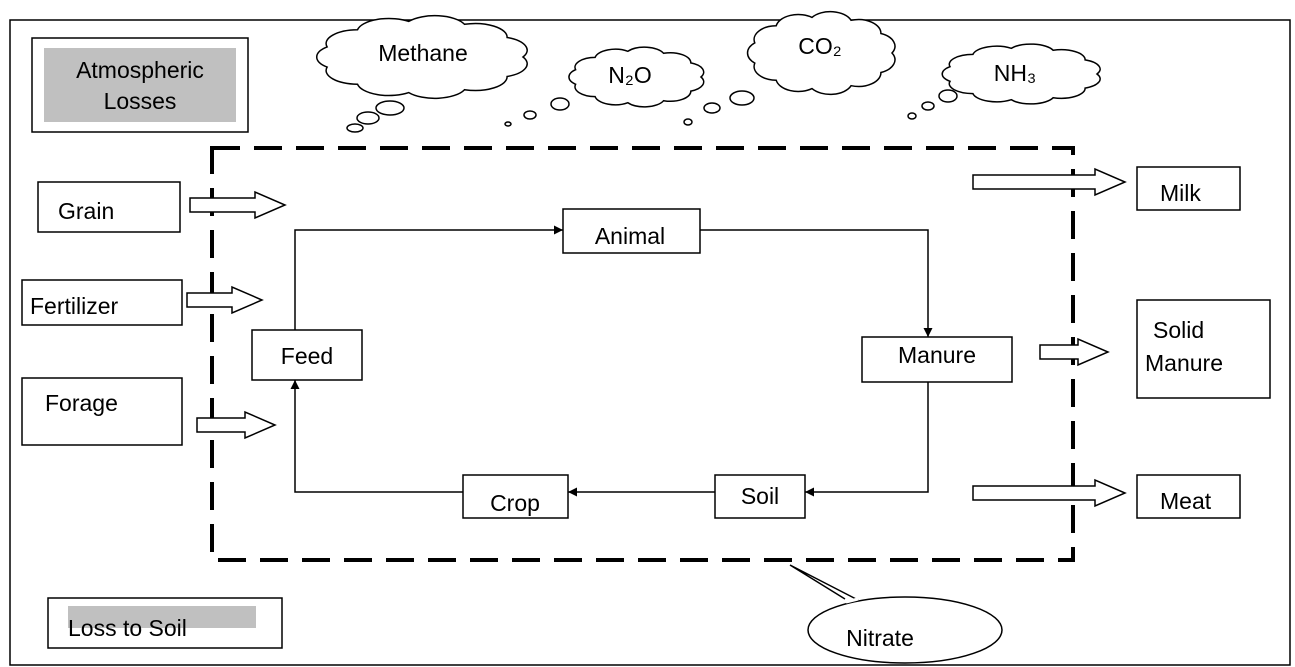 This screenshot has height=667, width=1295. What do you see at coordinates (127, 628) in the screenshot?
I see `legend-label: Loss to Soil` at bounding box center [127, 628].